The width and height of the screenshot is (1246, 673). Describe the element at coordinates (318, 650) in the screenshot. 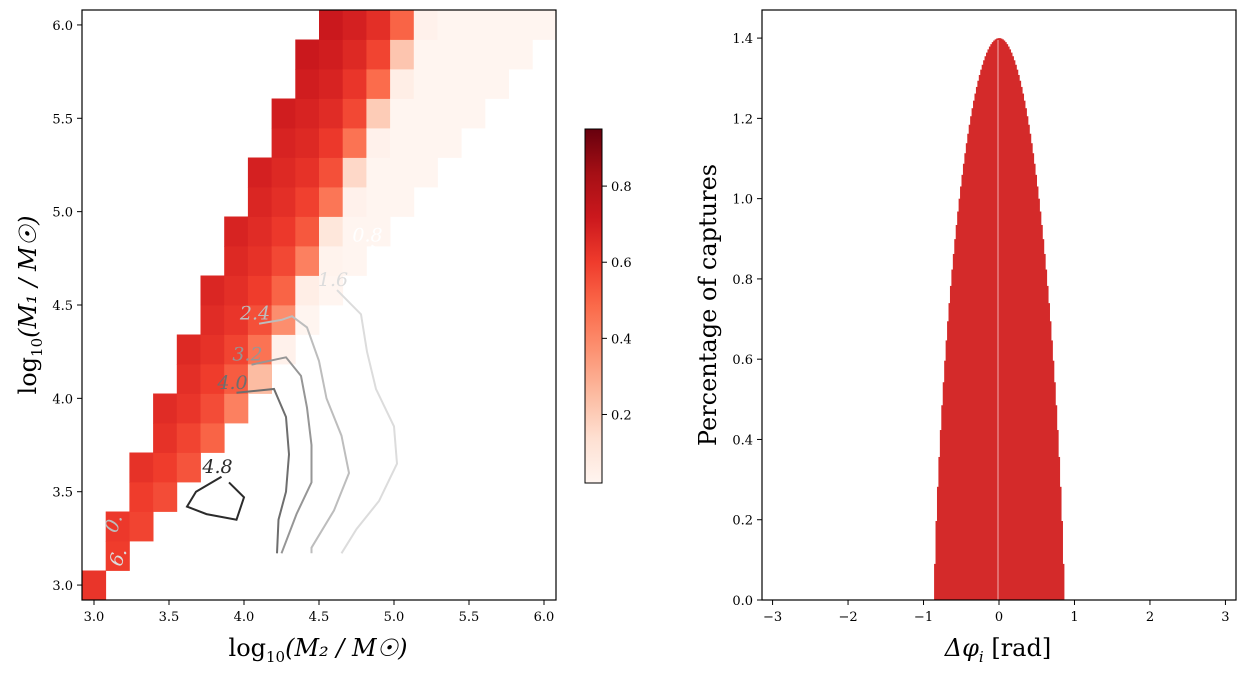

I see `heatmap-x-label: log10(M₂ / M☉)` at that location.